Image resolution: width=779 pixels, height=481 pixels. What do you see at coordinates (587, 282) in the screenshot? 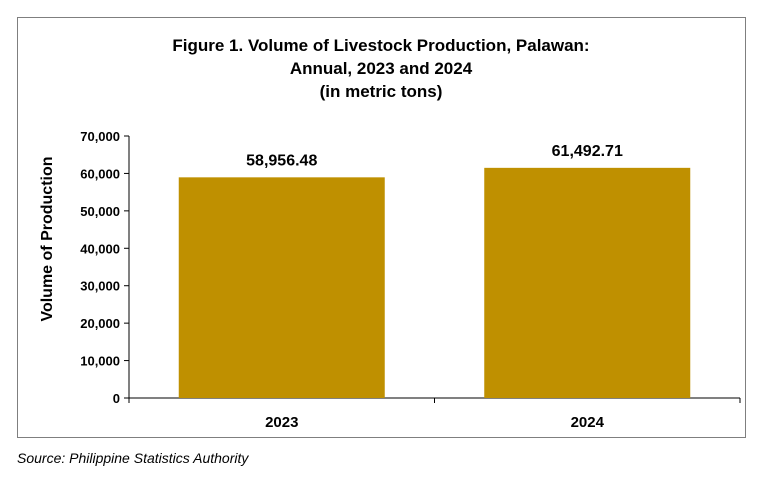
I see `bar-2024` at bounding box center [587, 282].